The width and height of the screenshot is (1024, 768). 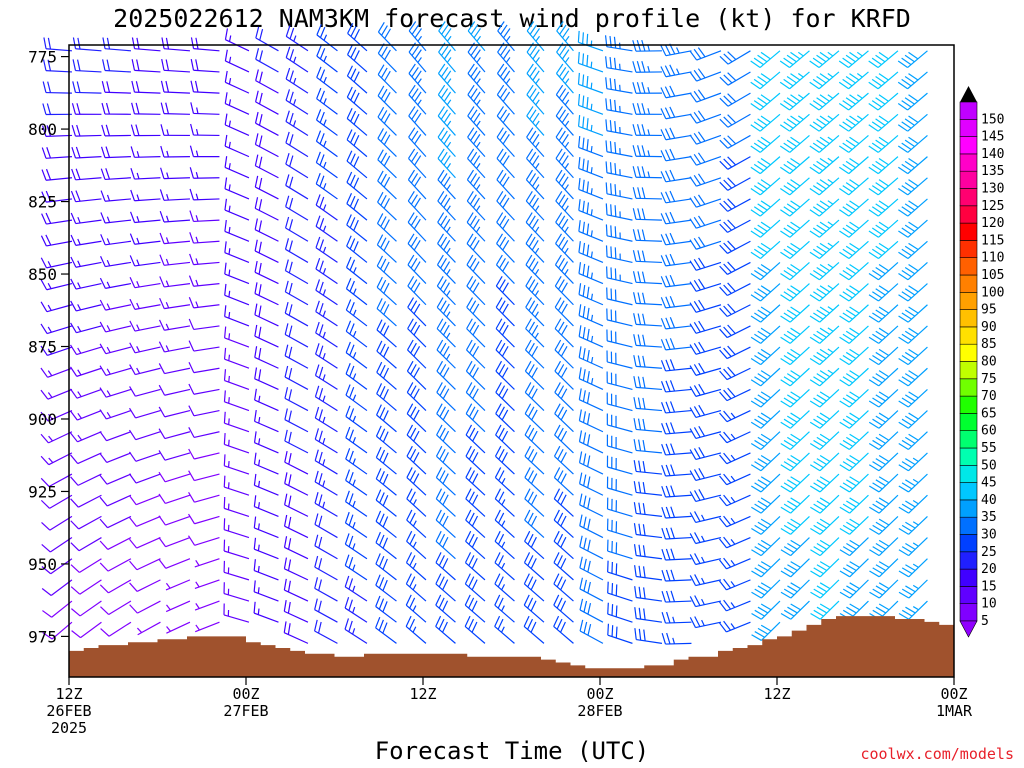 What do you see at coordinates (968, 231) in the screenshot?
I see `colorbar-segment` at bounding box center [968, 231].